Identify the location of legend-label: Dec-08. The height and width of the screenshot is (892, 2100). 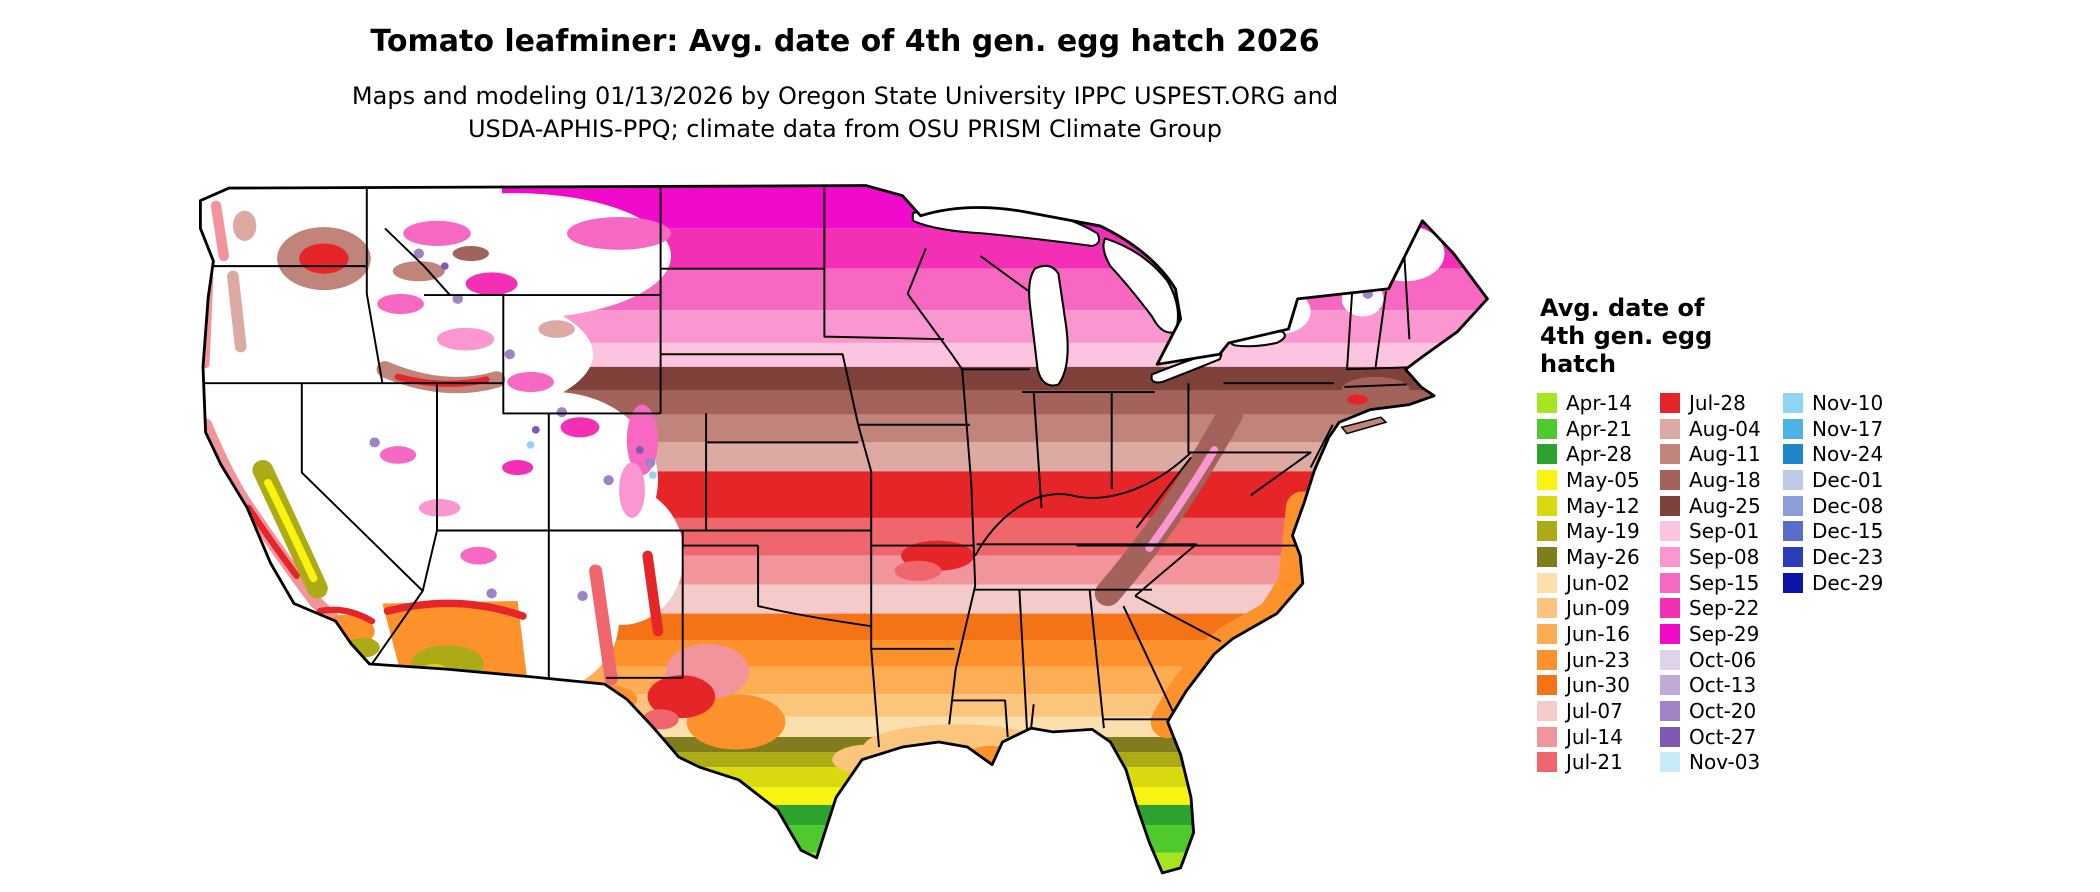
(1848, 505).